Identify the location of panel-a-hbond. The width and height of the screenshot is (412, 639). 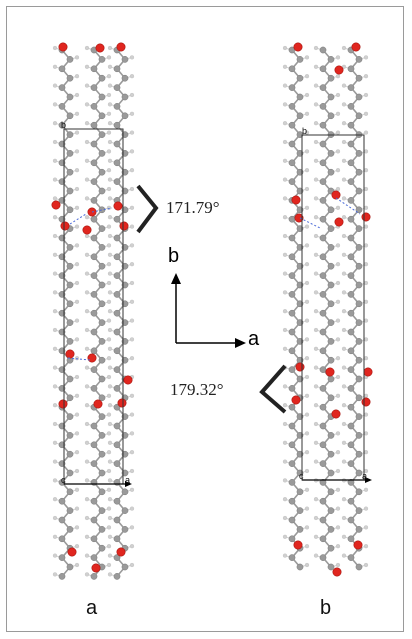
(90, 284).